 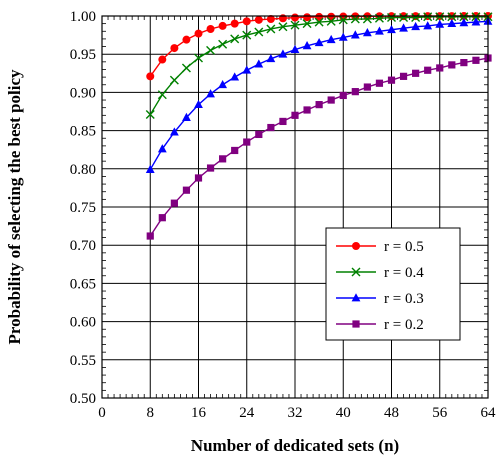 What do you see at coordinates (380, 273) in the screenshot?
I see `legend-item: r = 0.4` at bounding box center [380, 273].